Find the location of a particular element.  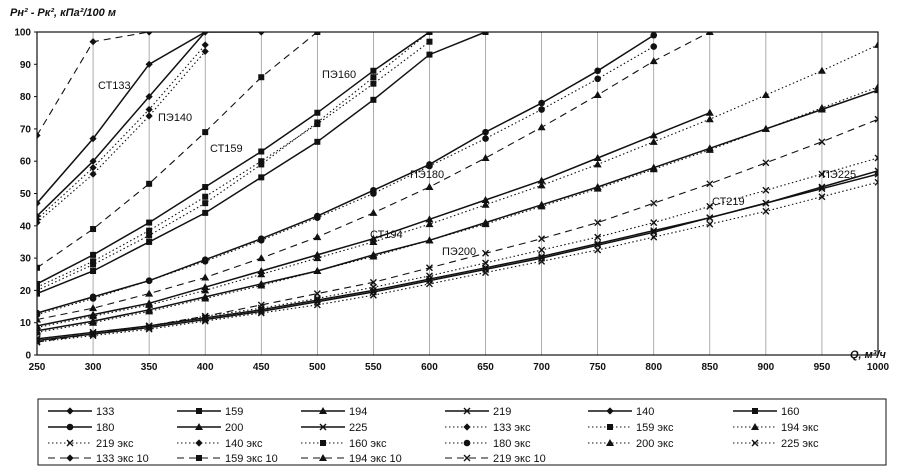

legend-item: 200 is located at coordinates (210, 428).